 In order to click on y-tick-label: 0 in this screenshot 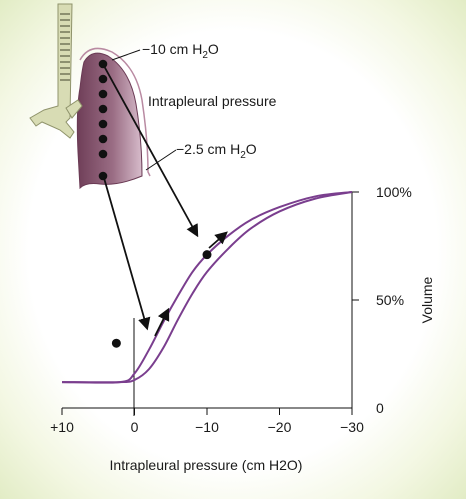, I will do `click(380, 408)`.